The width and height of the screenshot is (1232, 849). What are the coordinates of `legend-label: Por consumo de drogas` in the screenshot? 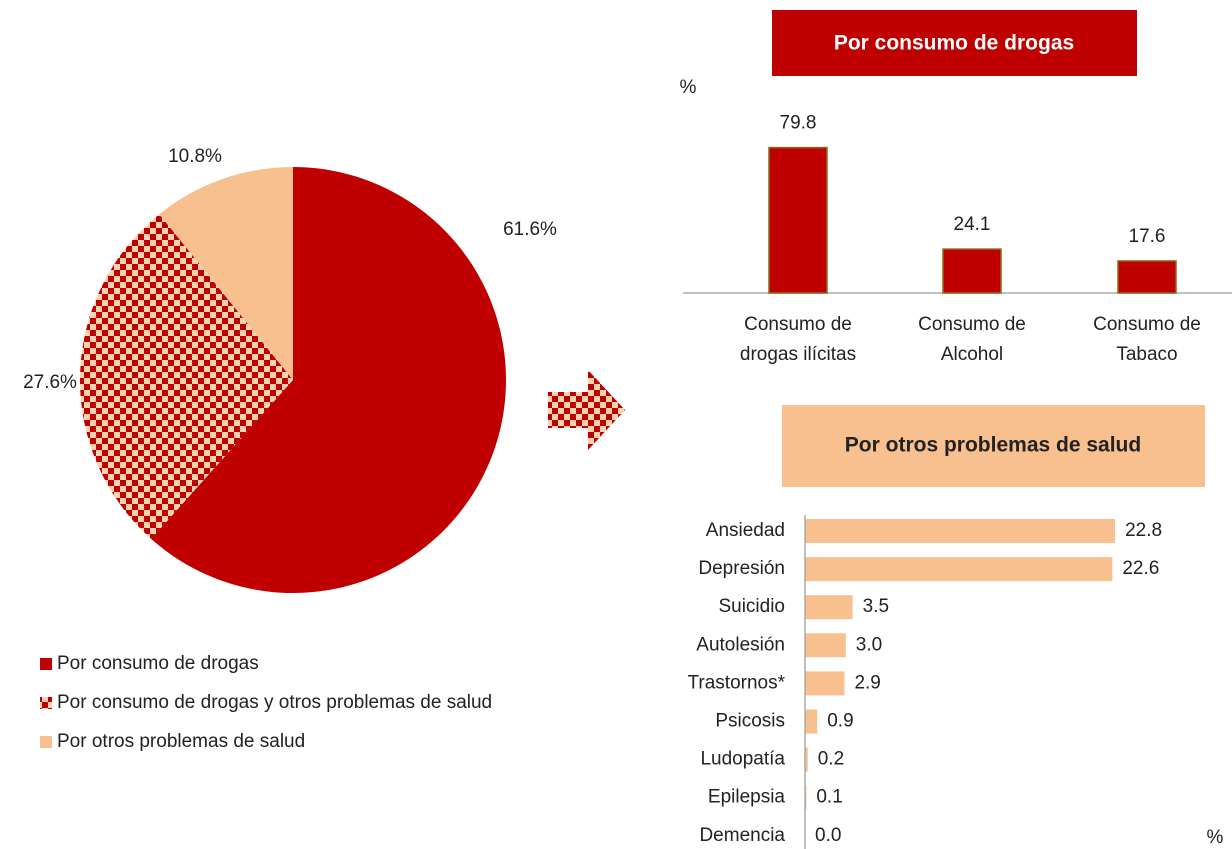 It's located at (158, 663).